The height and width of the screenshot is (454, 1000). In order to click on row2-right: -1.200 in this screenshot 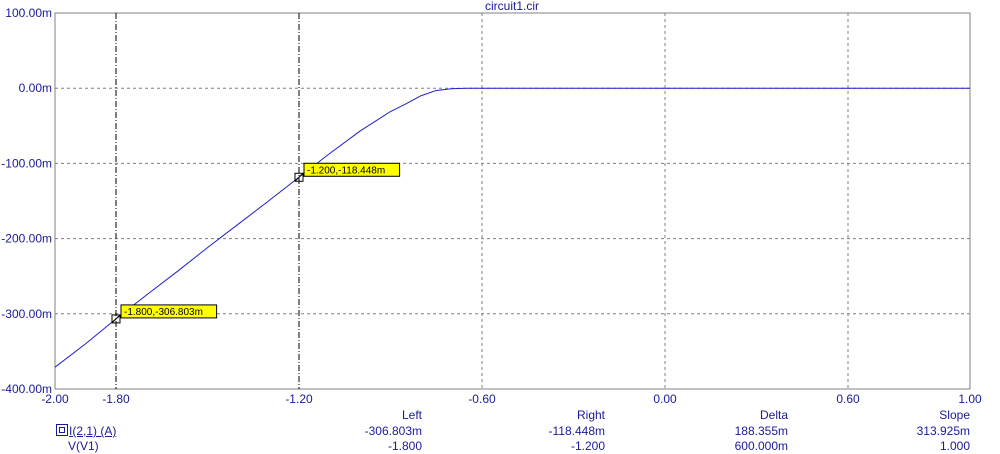, I will do `click(587, 446)`.